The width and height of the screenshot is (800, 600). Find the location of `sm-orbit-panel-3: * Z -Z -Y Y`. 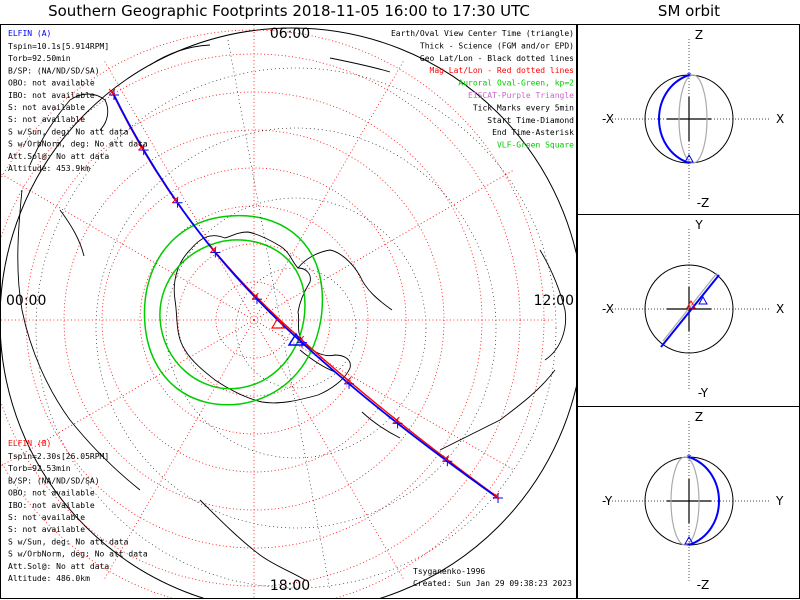

sm-orbit-panel-3: * Z -Z -Y Y is located at coordinates (693, 501).